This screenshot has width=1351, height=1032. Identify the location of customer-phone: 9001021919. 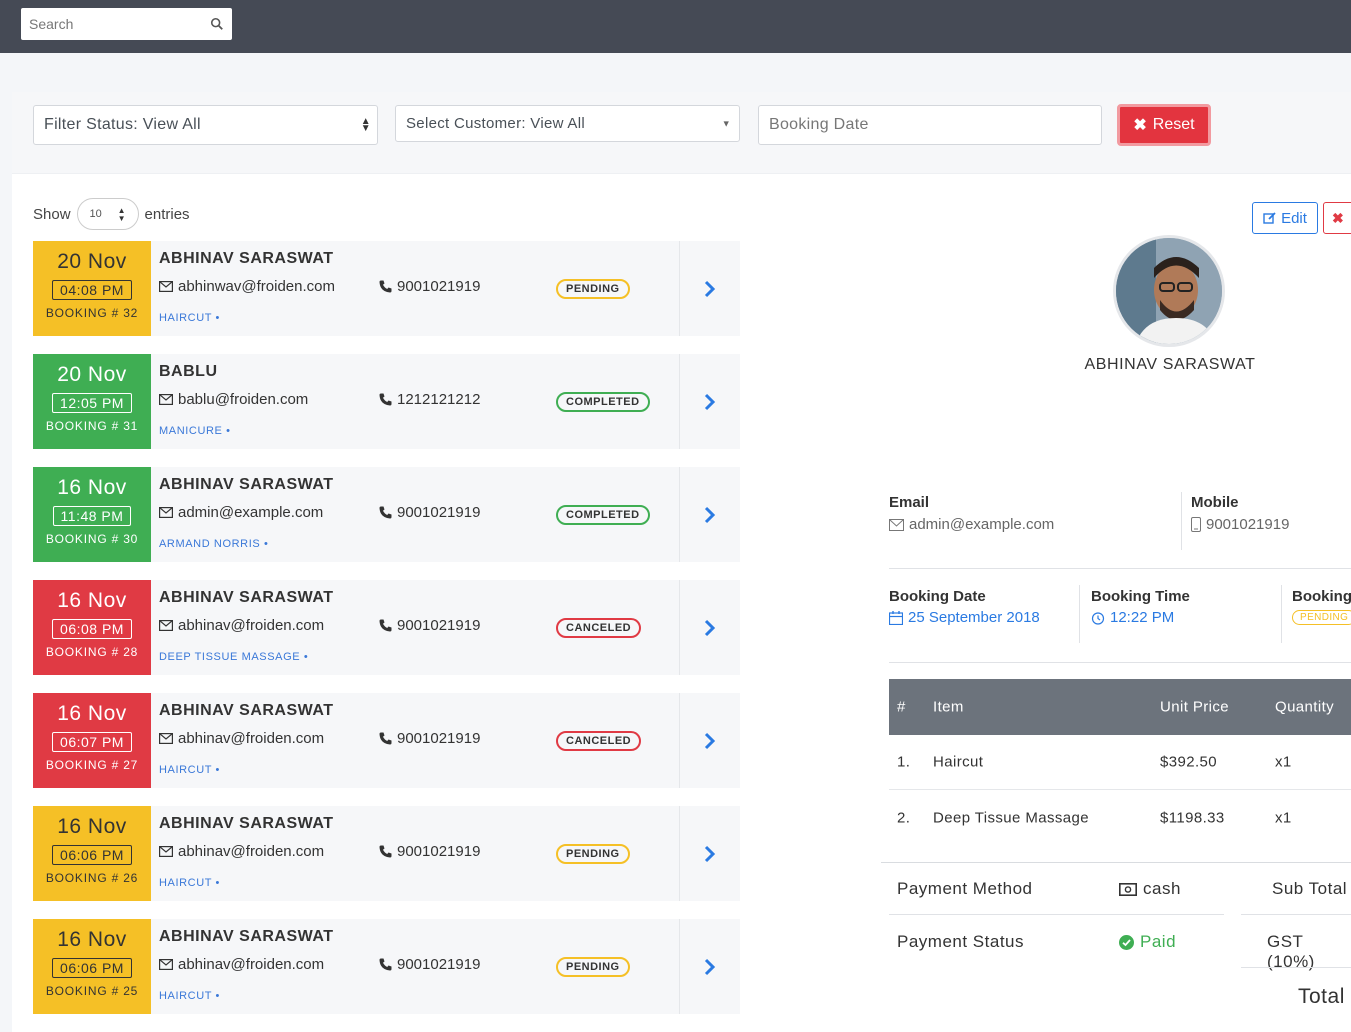
(429, 851).